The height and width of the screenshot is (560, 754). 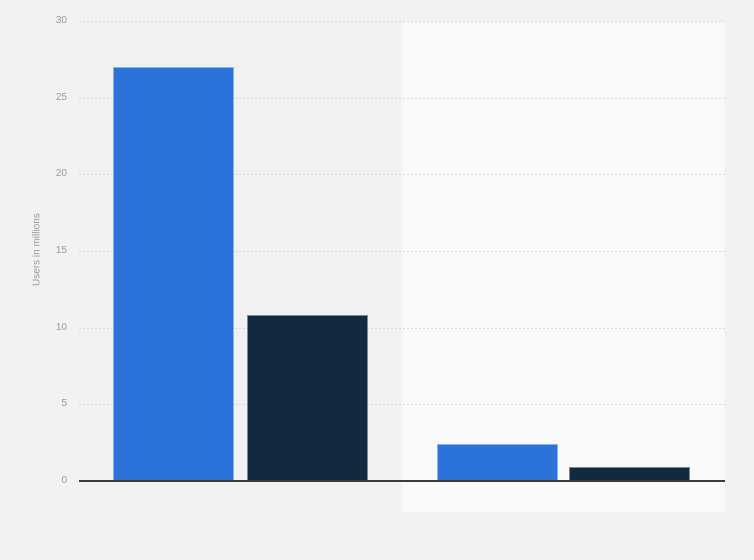 What do you see at coordinates (64, 403) in the screenshot?
I see `y-tick-label-5: 5` at bounding box center [64, 403].